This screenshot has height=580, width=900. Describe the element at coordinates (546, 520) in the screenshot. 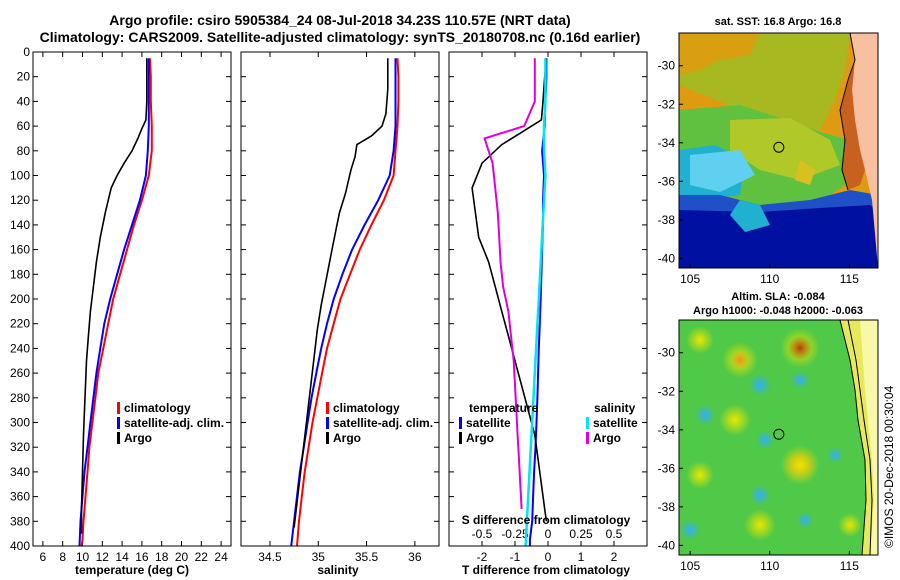

I see `s-difference-xlabel: S difference from climatology` at that location.